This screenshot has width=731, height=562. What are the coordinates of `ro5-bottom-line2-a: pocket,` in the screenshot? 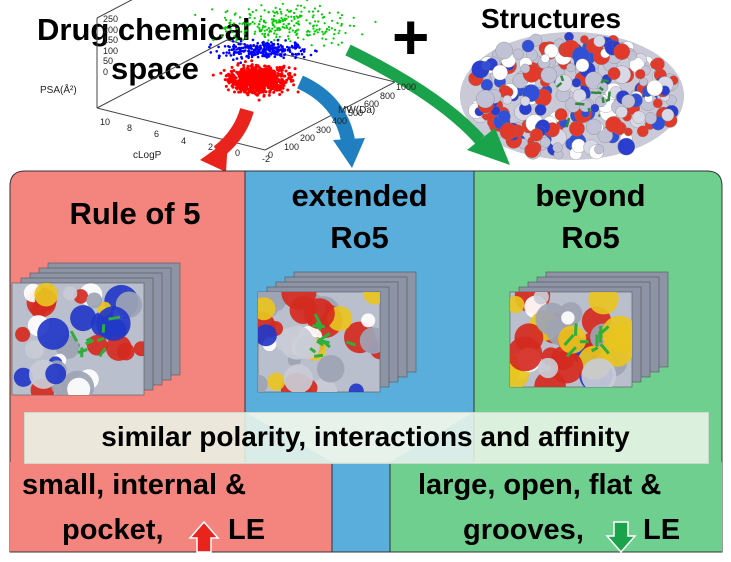 It's located at (113, 530).